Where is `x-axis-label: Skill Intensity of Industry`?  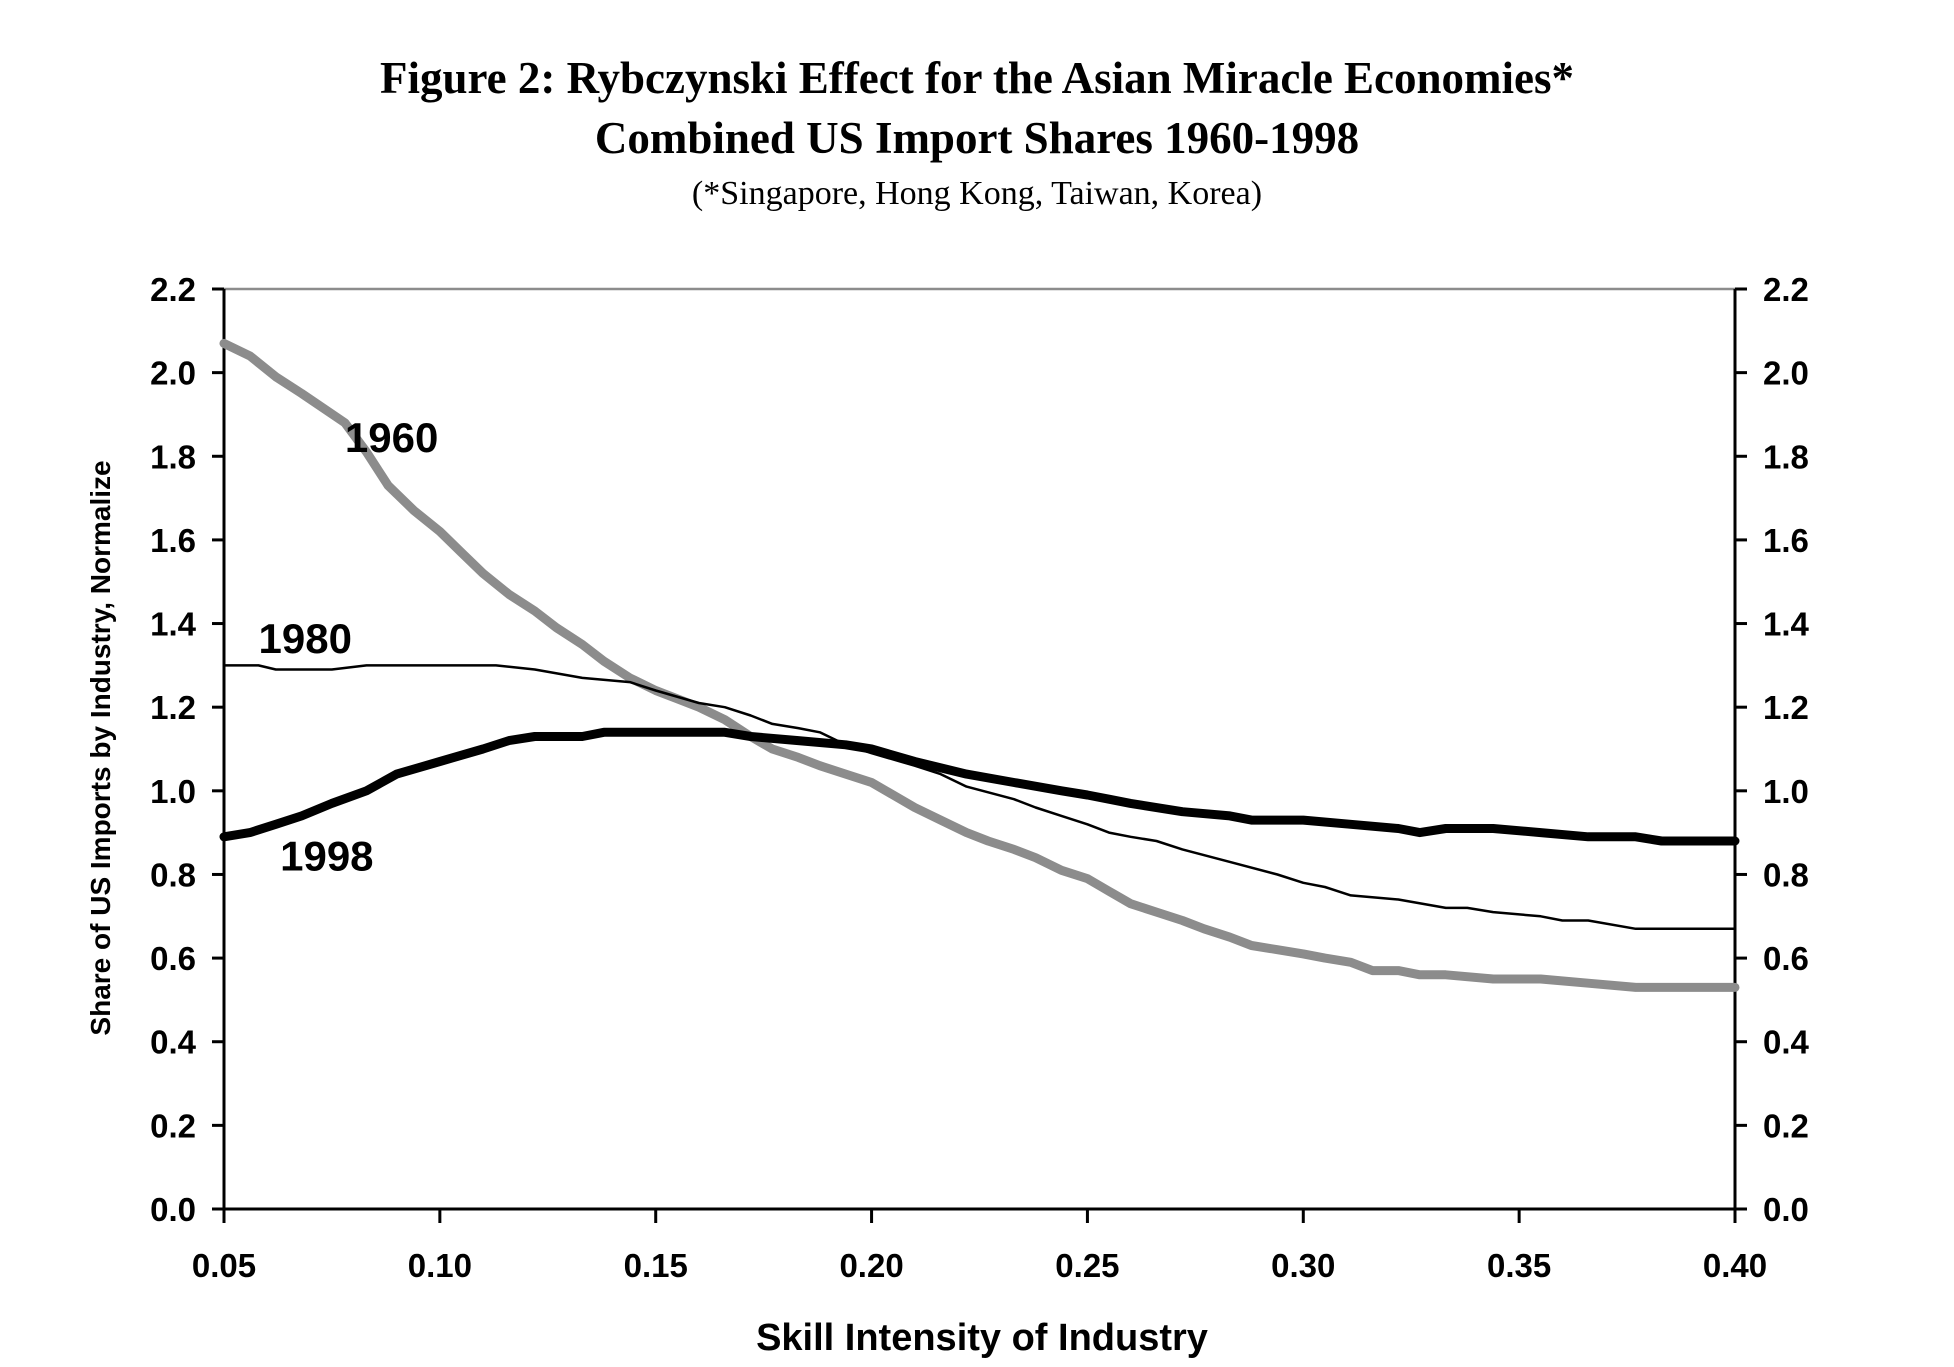 x-axis-label: Skill Intensity of Industry is located at coordinates (982, 1338).